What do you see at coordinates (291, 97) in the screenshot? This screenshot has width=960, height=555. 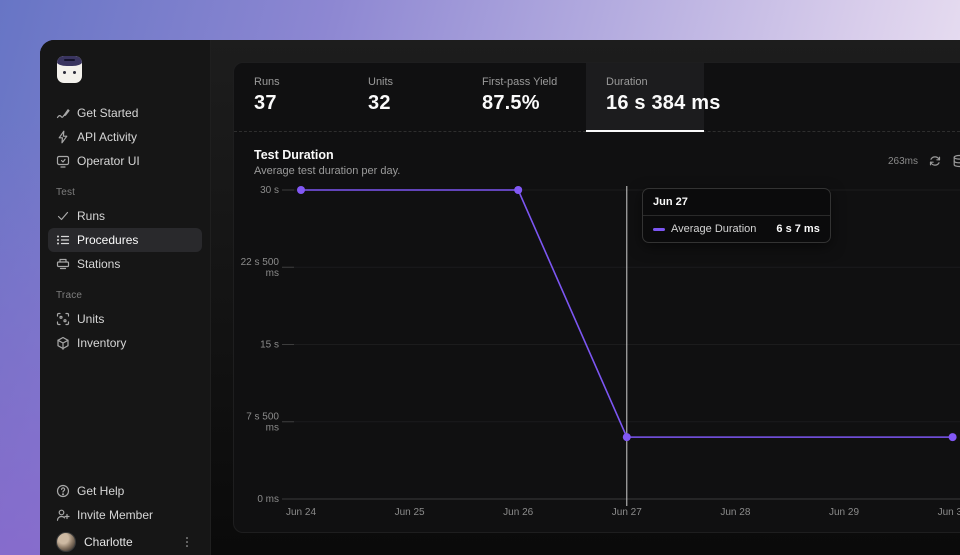 I see `stat-tab-runs: Runs 37` at bounding box center [291, 97].